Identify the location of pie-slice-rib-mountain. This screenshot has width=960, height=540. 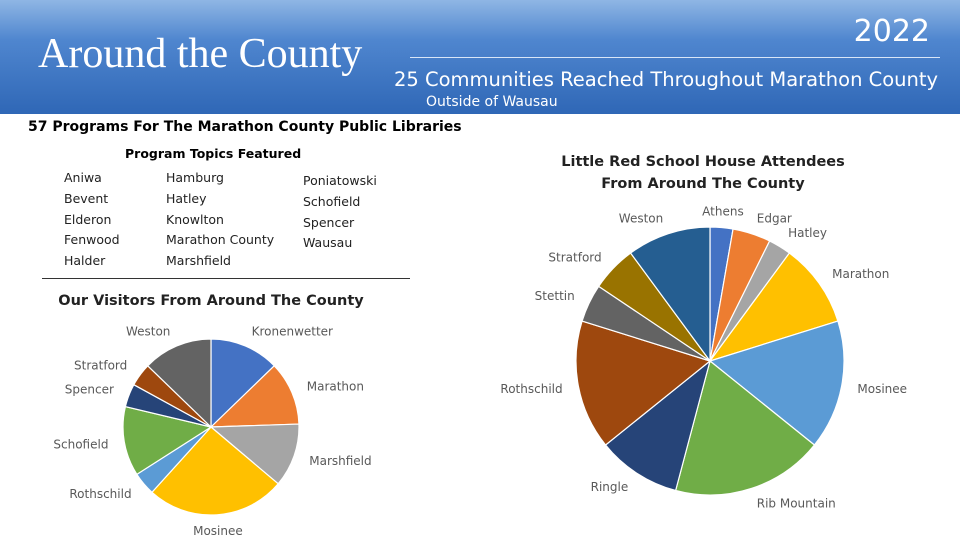
(745, 427).